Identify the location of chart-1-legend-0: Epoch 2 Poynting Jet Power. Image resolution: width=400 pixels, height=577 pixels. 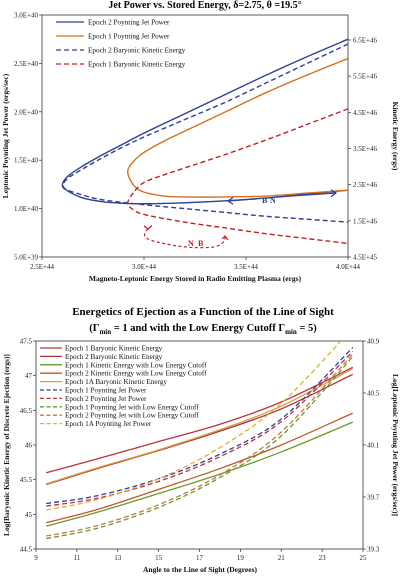
(129, 23).